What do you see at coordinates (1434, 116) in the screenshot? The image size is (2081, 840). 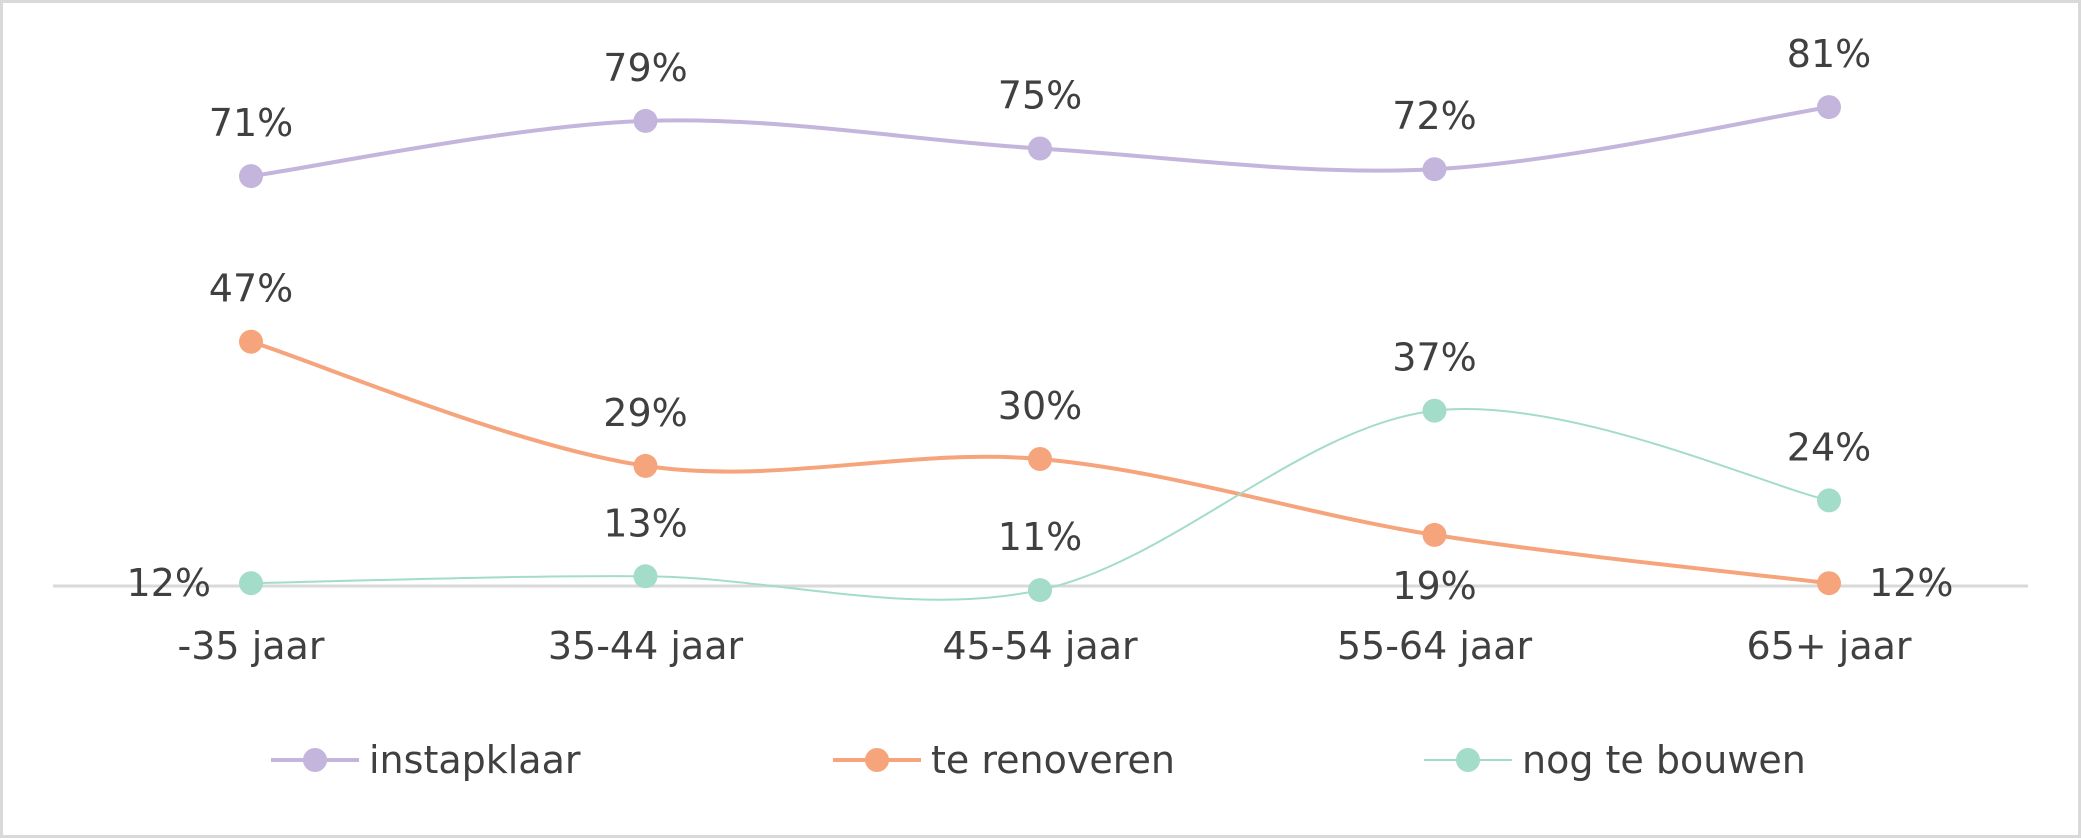 I see `data-label-instapklaar-3: 72%` at bounding box center [1434, 116].